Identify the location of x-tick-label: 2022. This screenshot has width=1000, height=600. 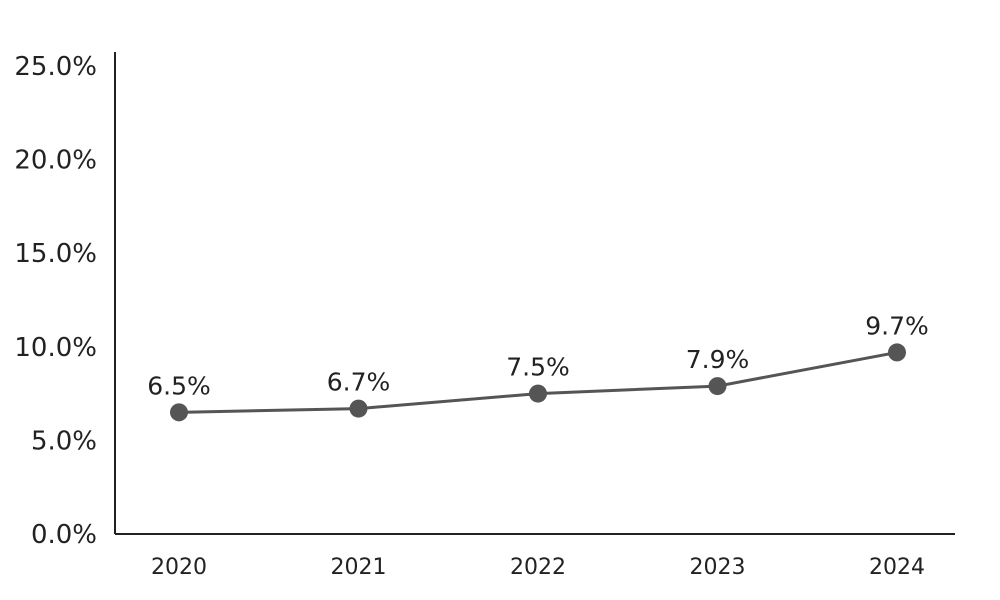
(538, 567).